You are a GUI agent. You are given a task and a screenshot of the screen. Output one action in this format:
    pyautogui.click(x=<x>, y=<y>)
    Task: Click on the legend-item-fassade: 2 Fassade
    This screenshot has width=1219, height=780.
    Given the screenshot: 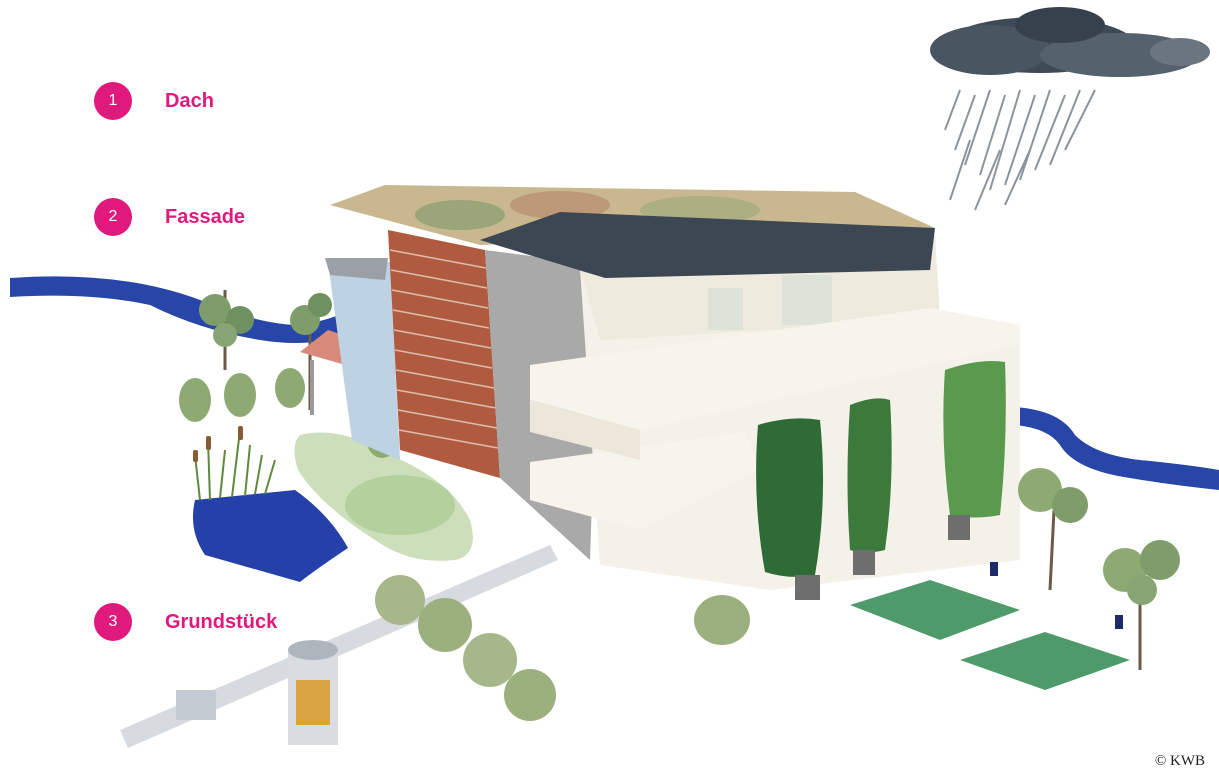 What is the action you would take?
    pyautogui.click(x=169, y=217)
    